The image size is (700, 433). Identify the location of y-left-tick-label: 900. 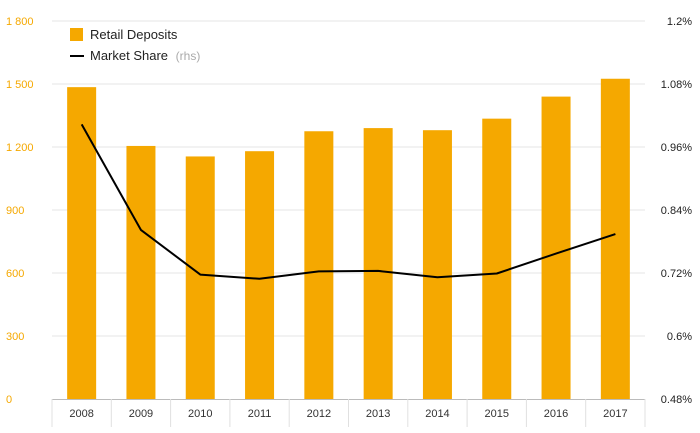
(15, 211).